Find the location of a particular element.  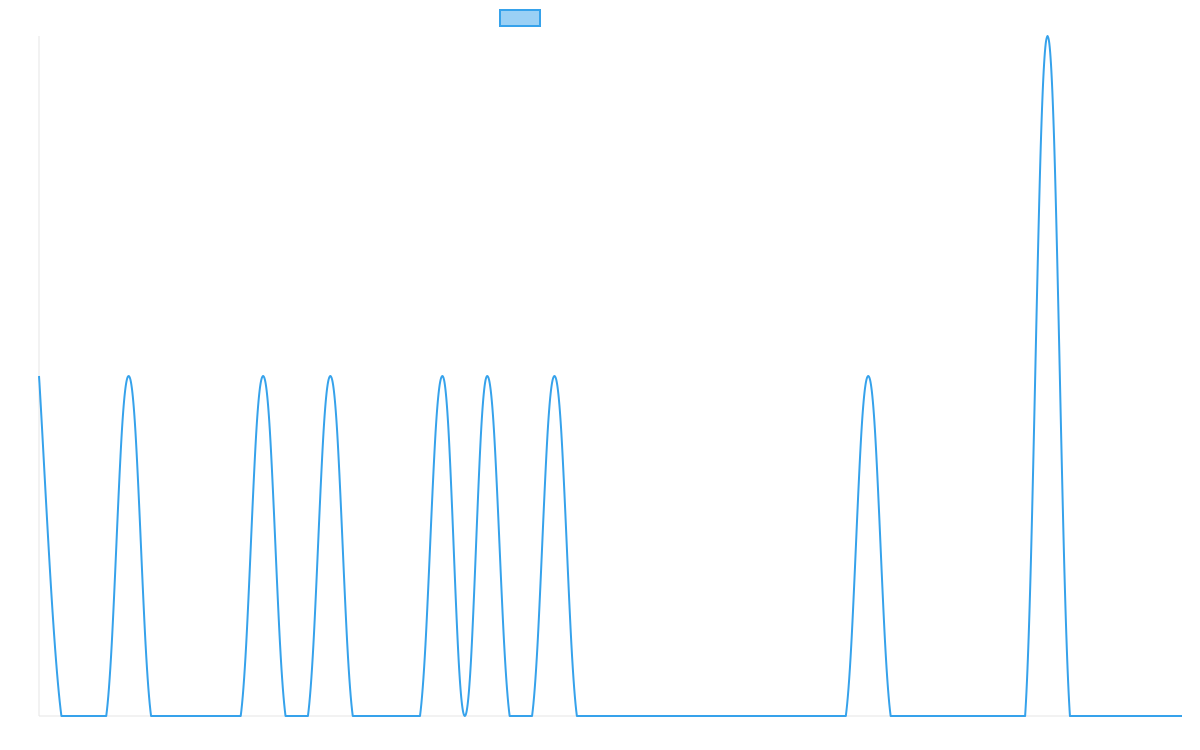

legend-swatch is located at coordinates (520, 18).